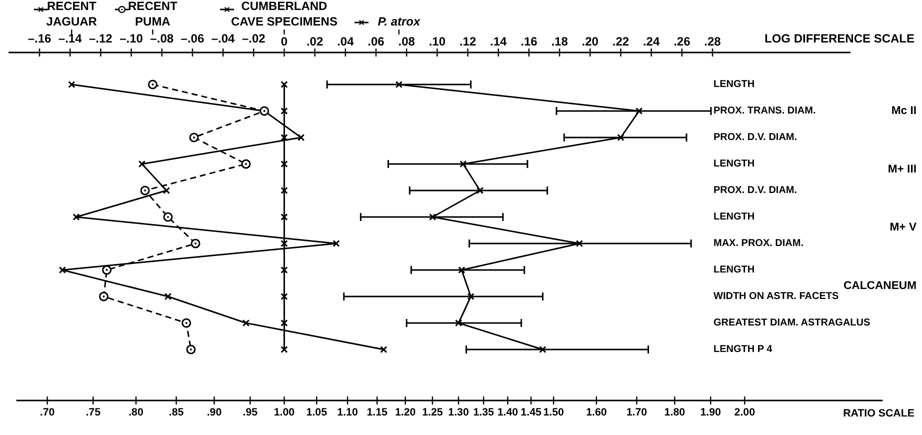  I want to click on x-tick-label: 0, so click(284, 41).